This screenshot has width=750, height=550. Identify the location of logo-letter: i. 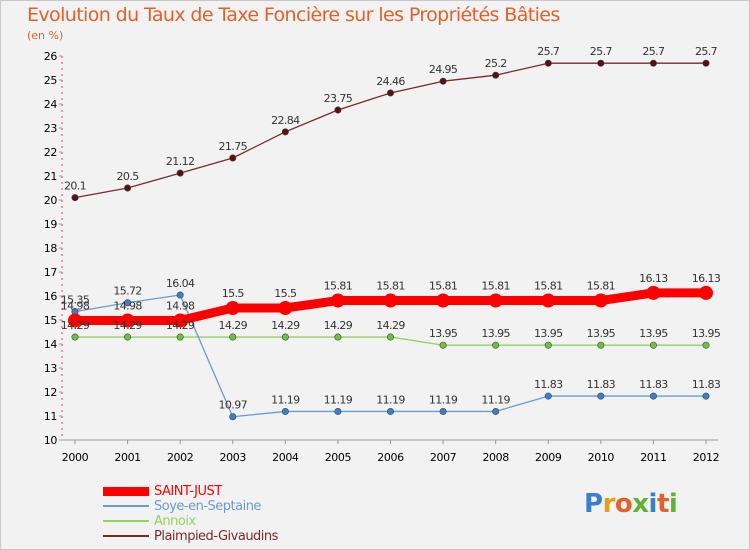
(673, 504).